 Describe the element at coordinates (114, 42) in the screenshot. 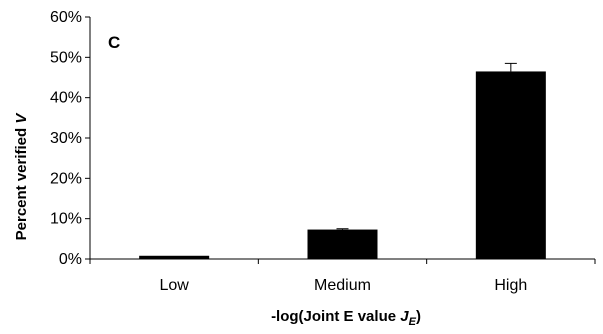

I see `panel-label: C` at that location.